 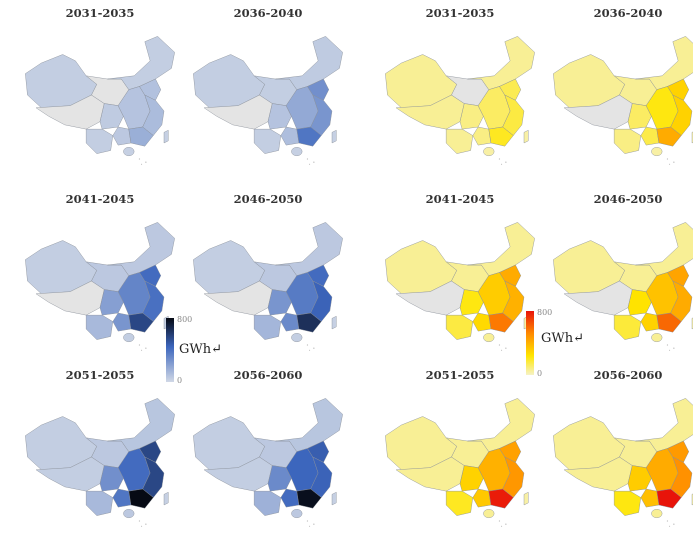 I want to click on heat-legend-max: 800, so click(x=545, y=312).